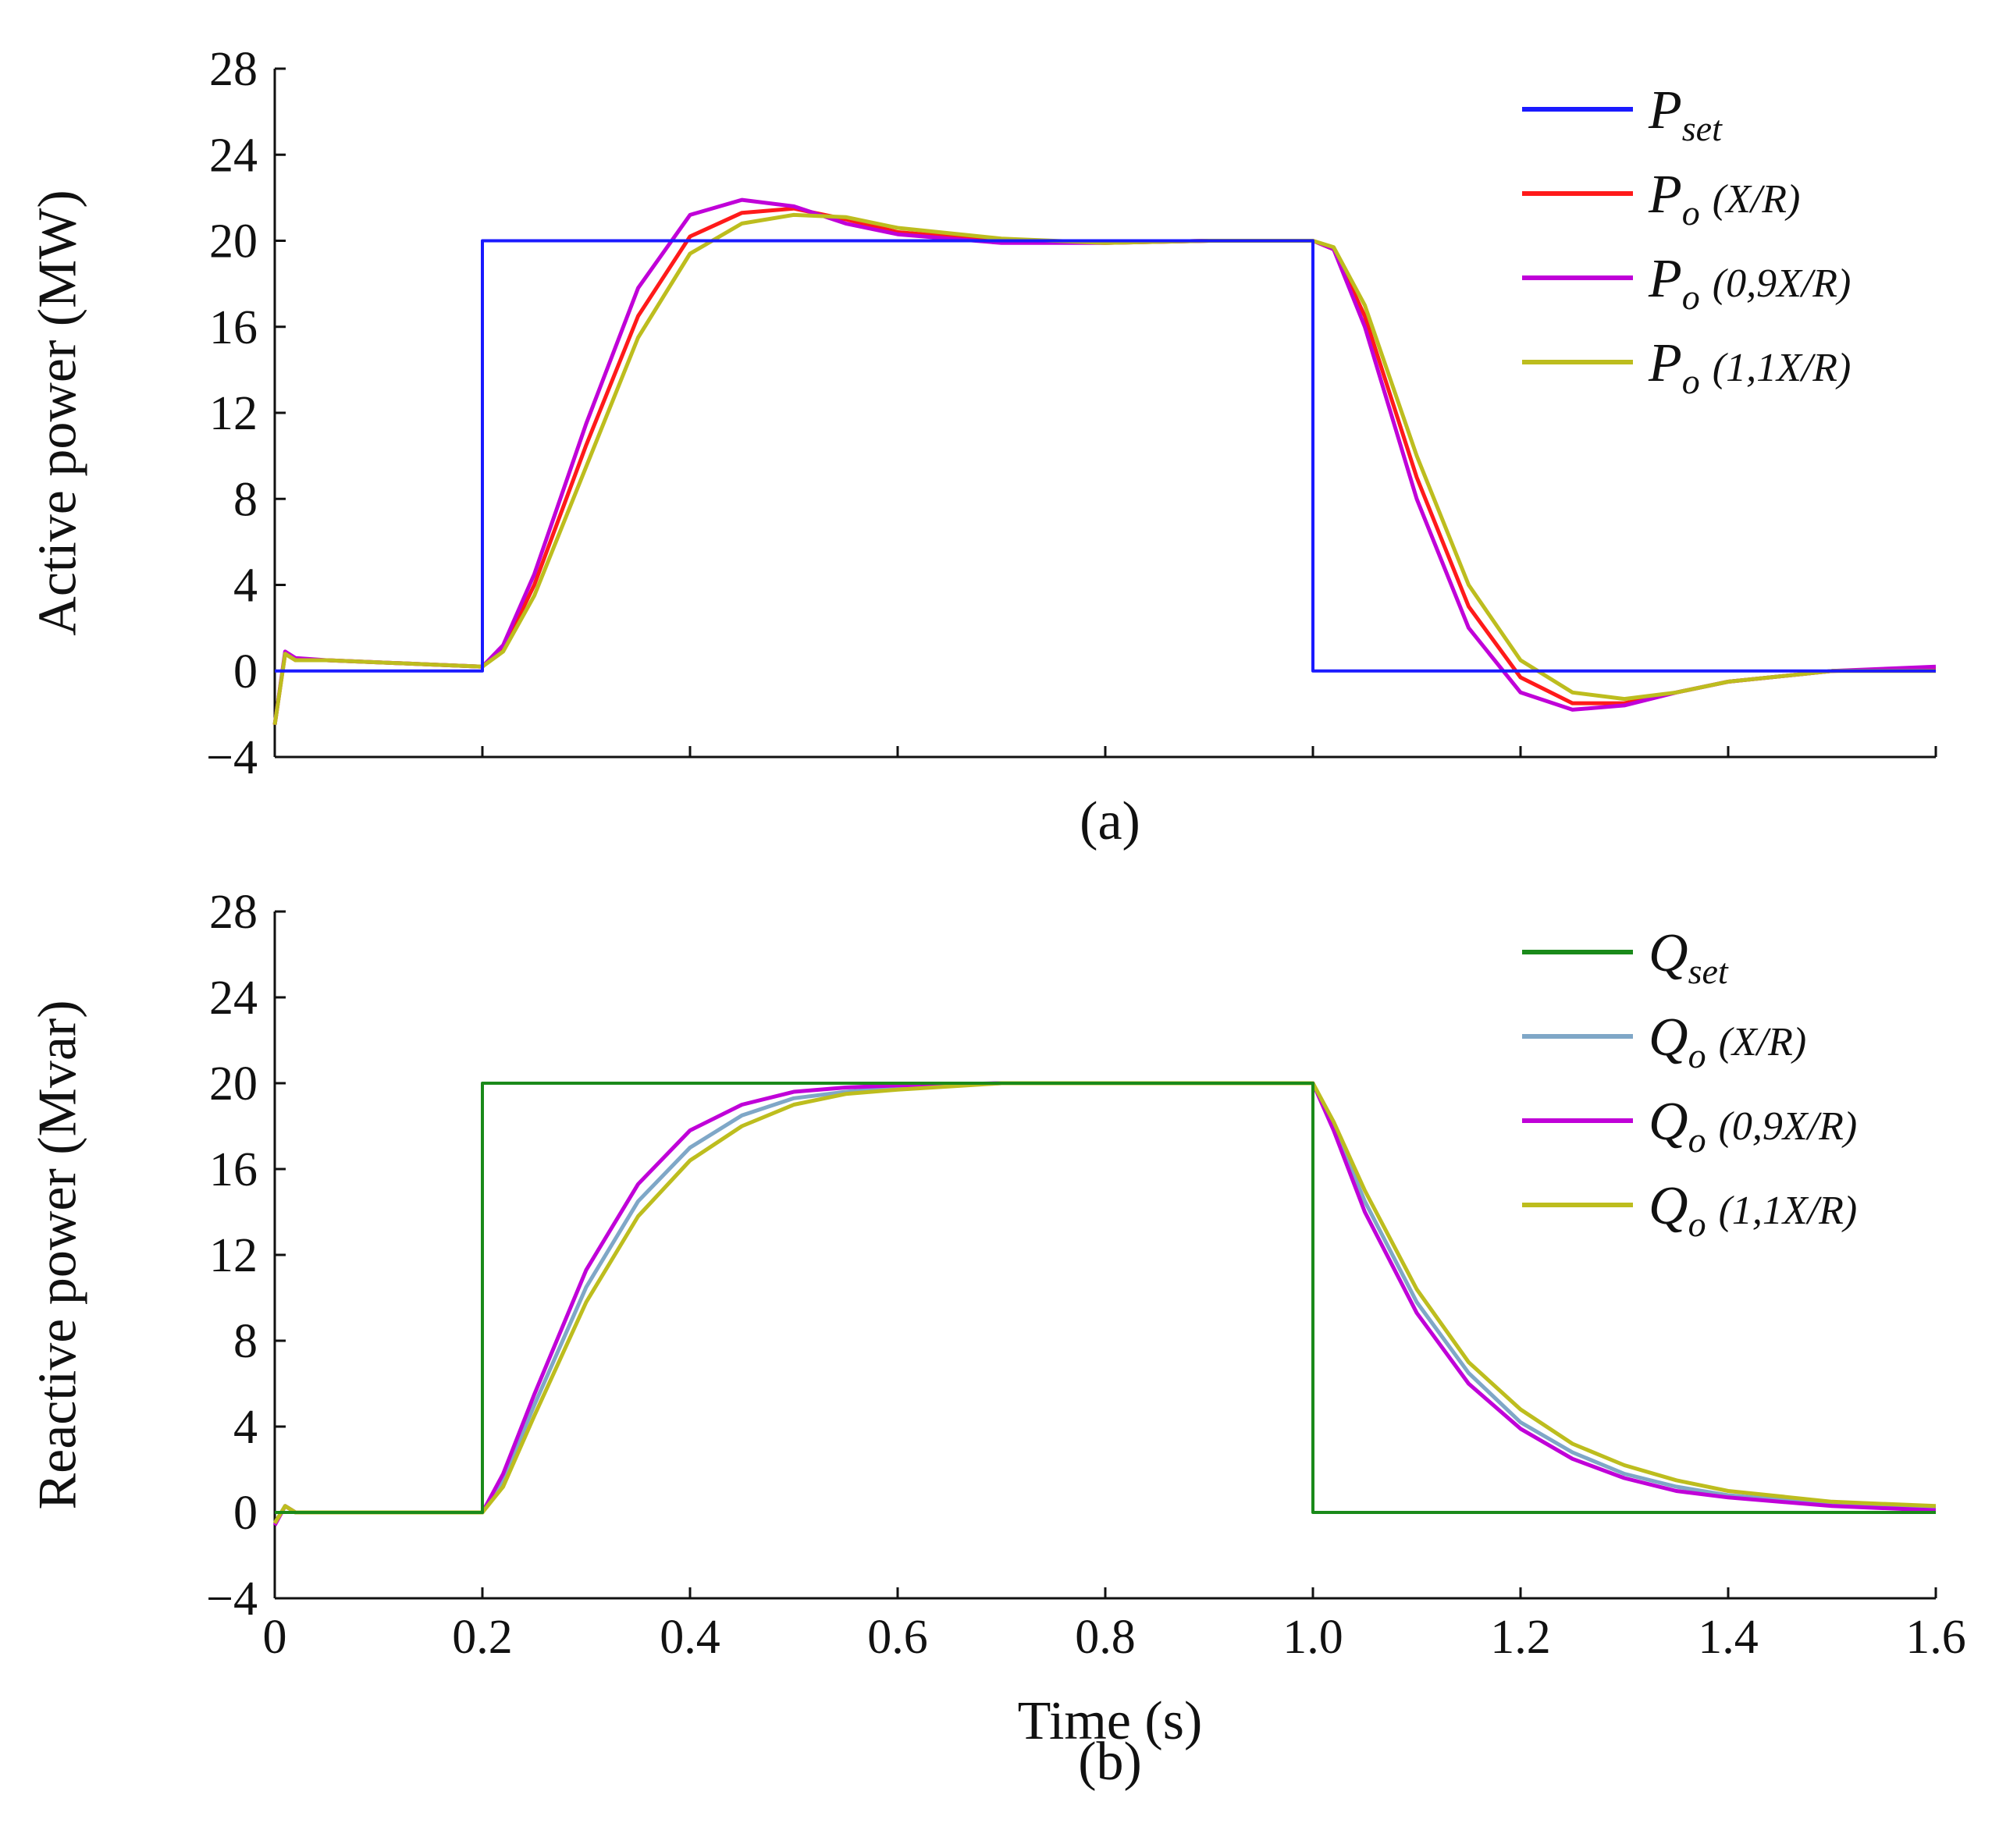 The image size is (1992, 1848). I want to click on legend-entry: Po (X/R), so click(1724, 199).